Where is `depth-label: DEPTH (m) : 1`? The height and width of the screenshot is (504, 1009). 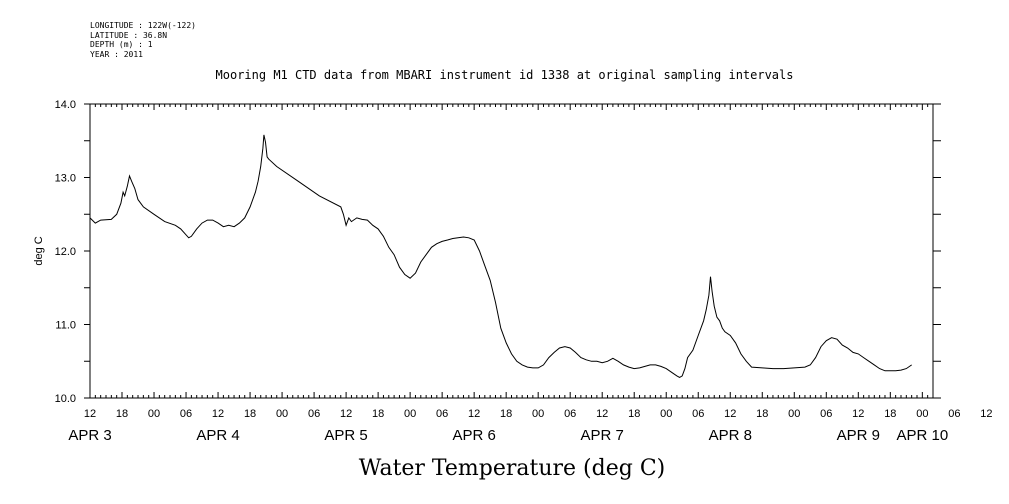
depth-label: DEPTH (m) : 1 is located at coordinates (121, 44).